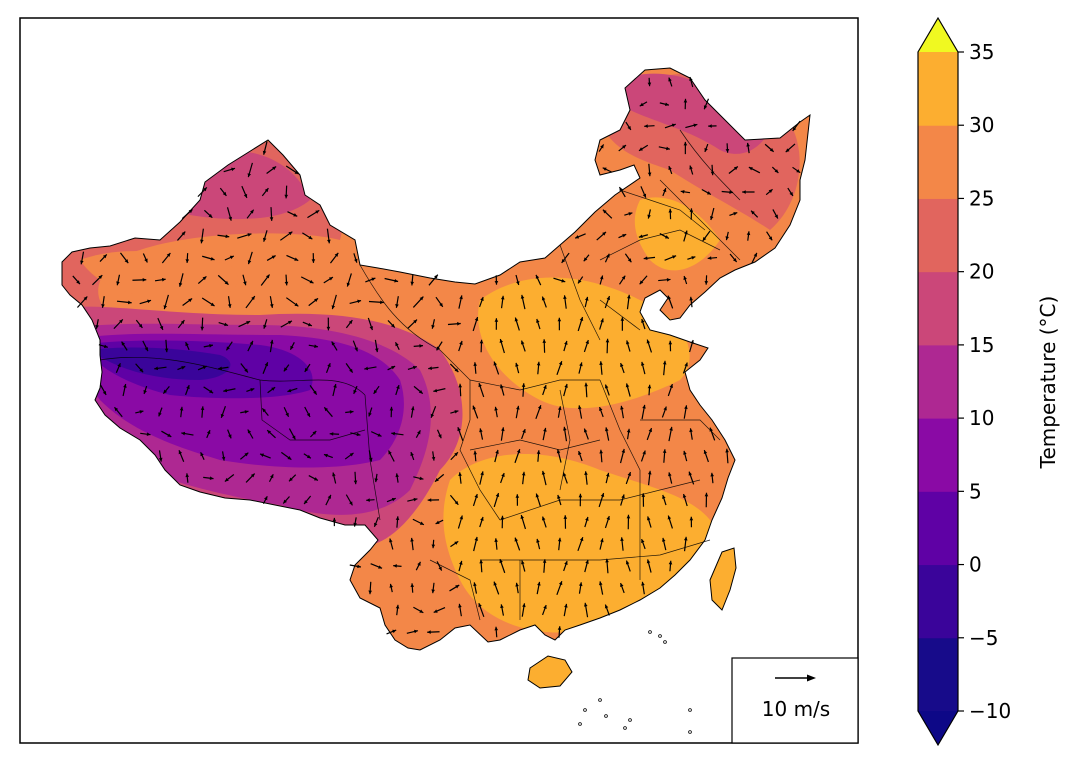 The width and height of the screenshot is (1080, 763). Describe the element at coordinates (975, 565) in the screenshot. I see `colorbar-tick-label: 0` at that location.